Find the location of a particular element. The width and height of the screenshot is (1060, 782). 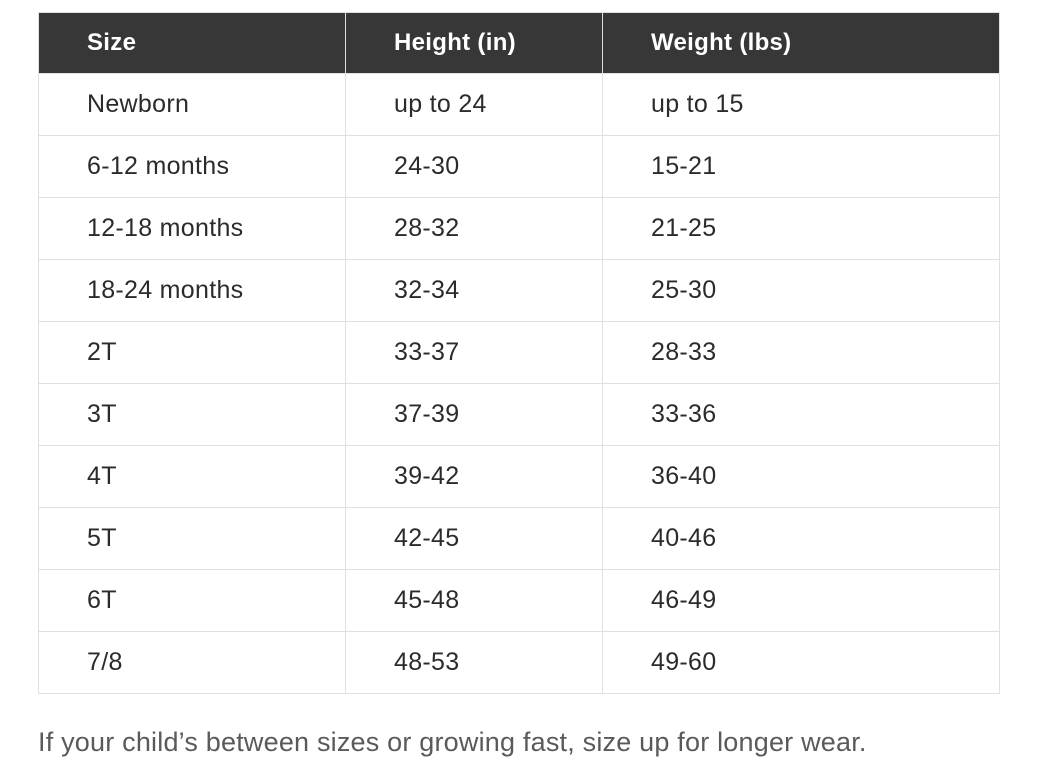

table-row: 12-18 months 28-32 21-25 is located at coordinates (519, 228).